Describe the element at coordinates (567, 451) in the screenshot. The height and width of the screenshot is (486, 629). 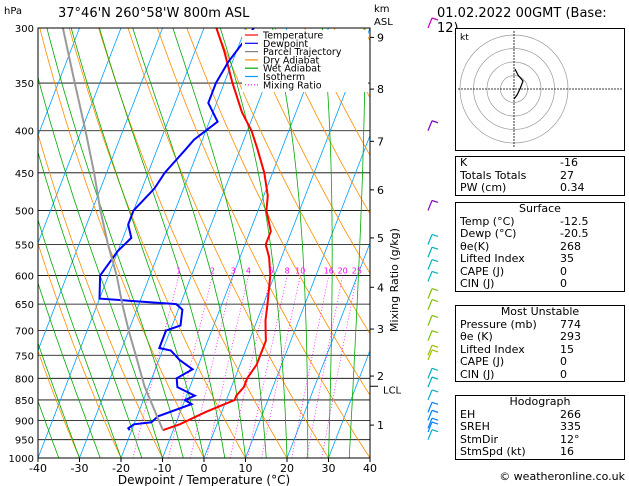
I see `row-value: 16` at that location.